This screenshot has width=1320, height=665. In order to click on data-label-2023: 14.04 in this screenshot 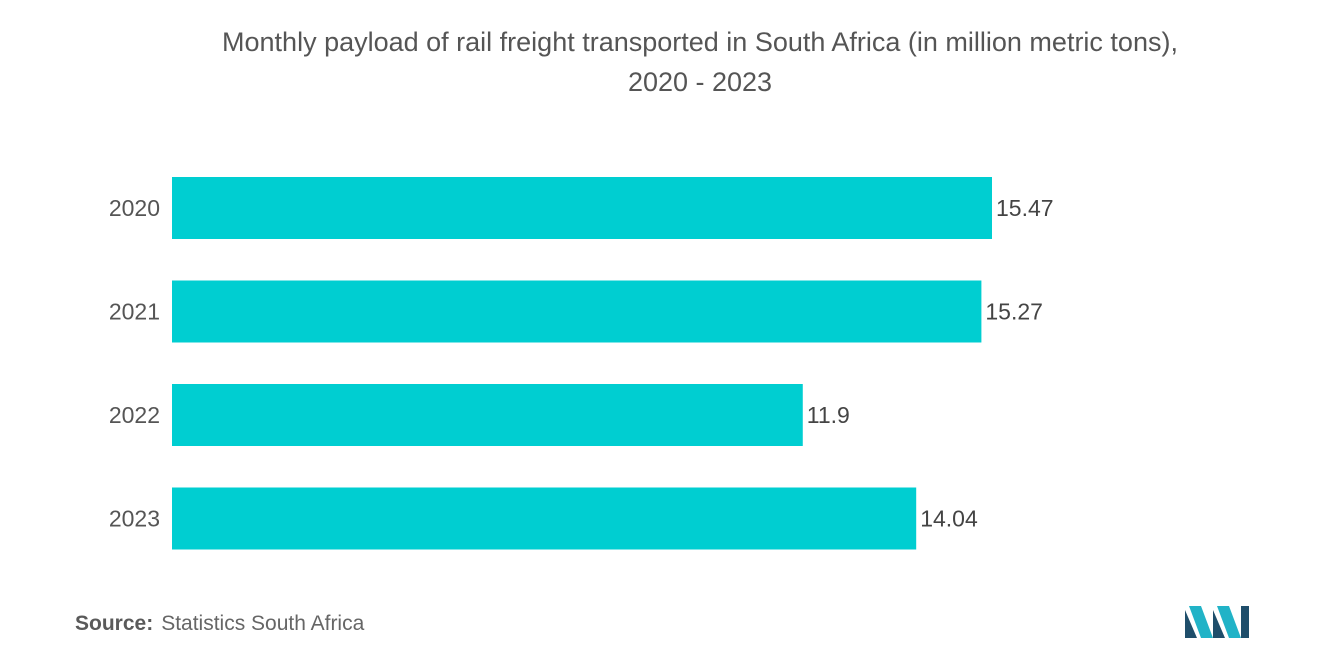, I will do `click(949, 519)`.